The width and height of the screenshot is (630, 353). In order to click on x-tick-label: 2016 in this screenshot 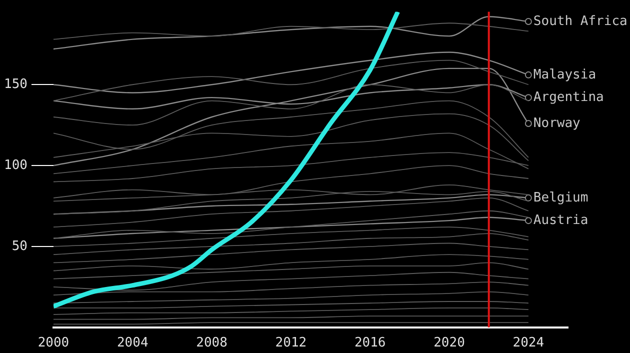, I will do `click(370, 343)`.